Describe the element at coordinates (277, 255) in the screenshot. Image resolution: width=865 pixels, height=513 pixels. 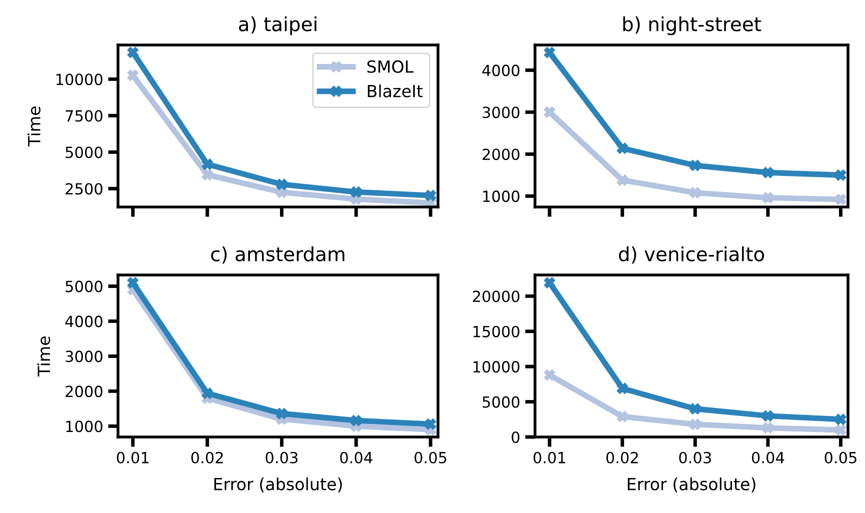
I see `chart-title: c) amsterdam` at that location.